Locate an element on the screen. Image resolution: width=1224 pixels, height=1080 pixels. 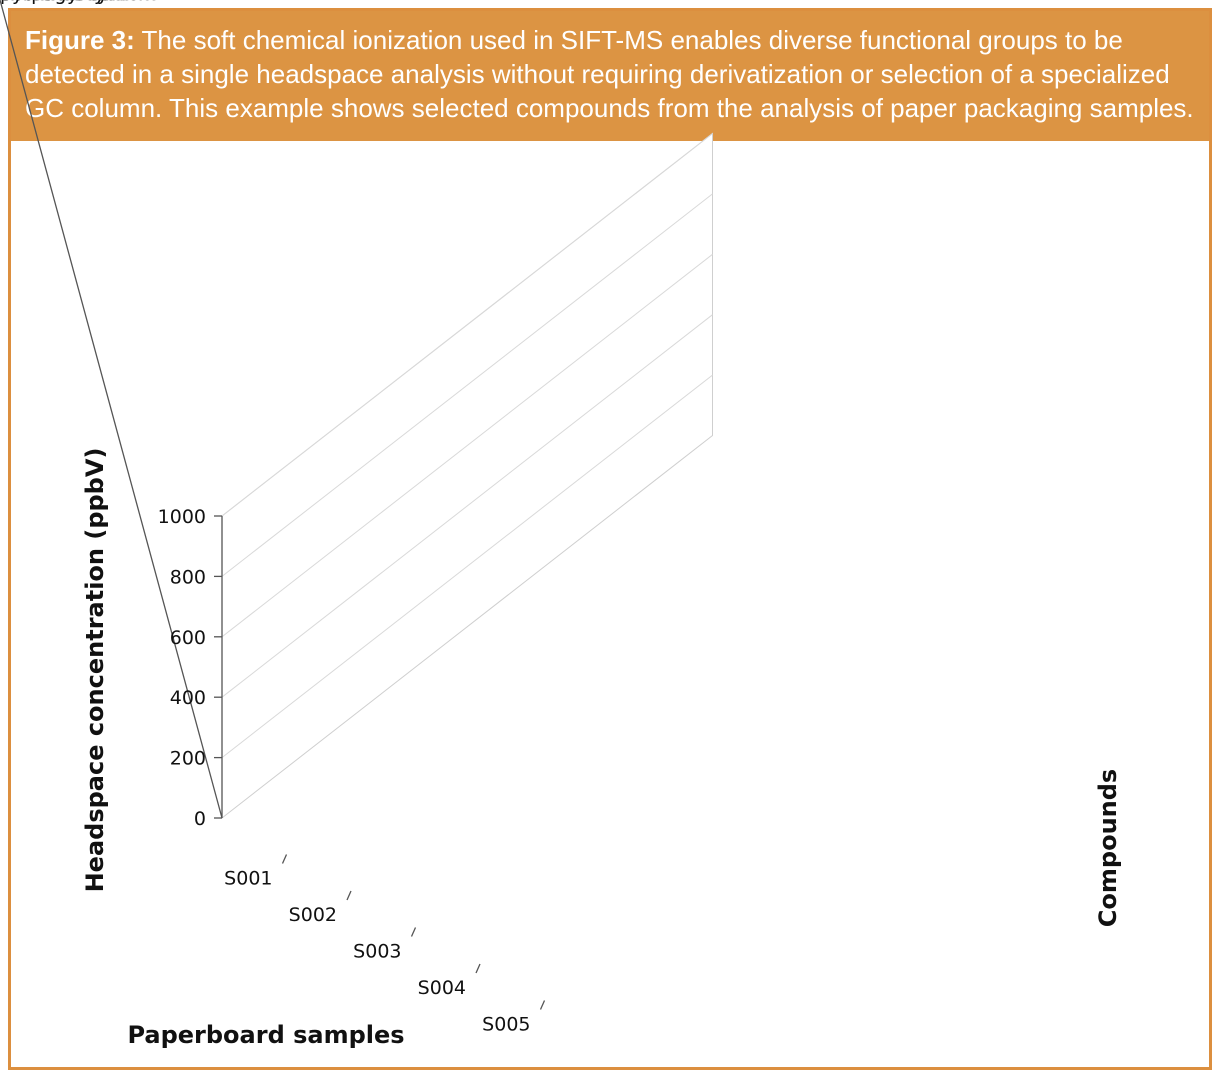
sample-tick-label: S005 is located at coordinates (506, 1025).